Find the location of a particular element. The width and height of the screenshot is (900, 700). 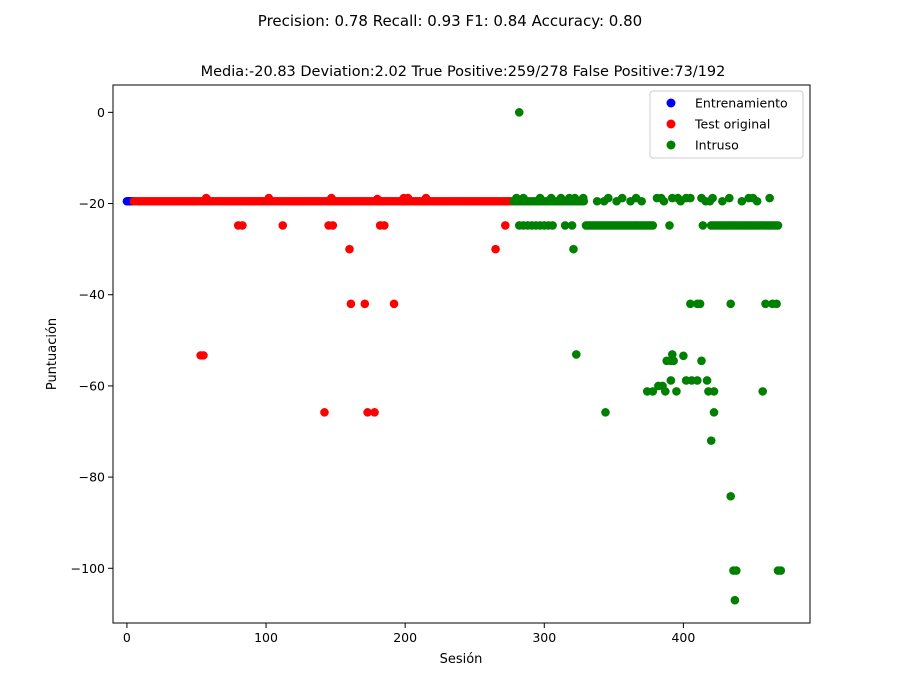

y-tick-label: −40 is located at coordinates (92, 294).